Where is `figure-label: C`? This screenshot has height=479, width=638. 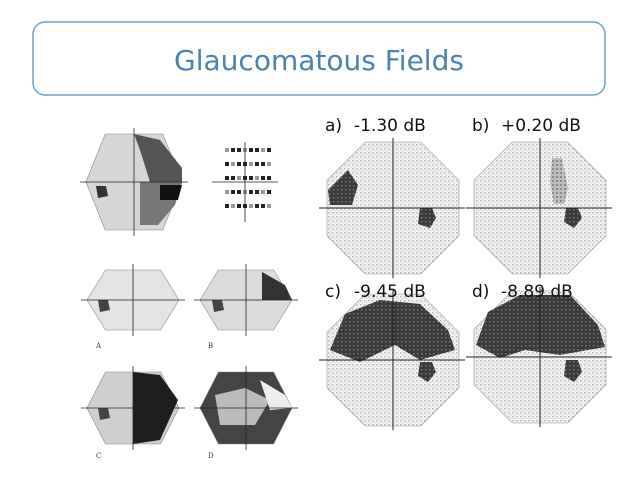
figure-label: C is located at coordinates (98, 456).